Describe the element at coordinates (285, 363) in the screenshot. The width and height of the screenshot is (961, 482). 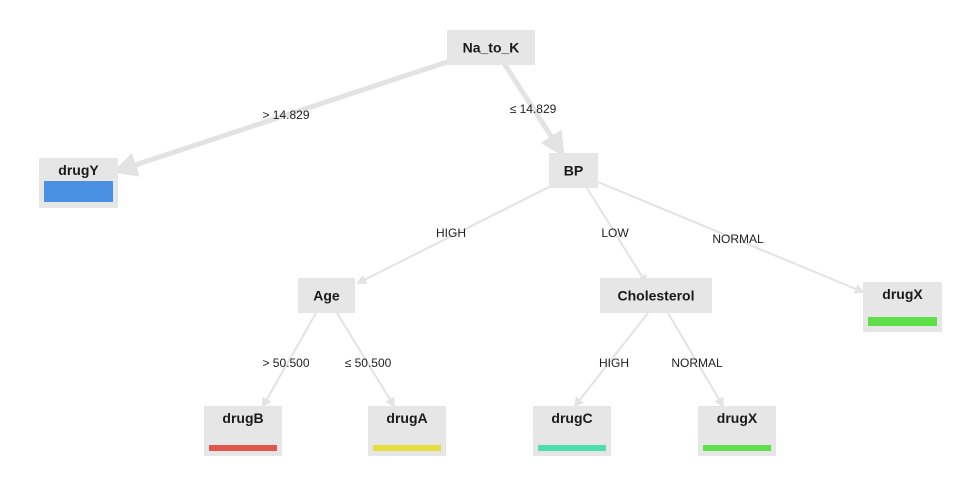
I see `edge-label: > 50.500` at that location.